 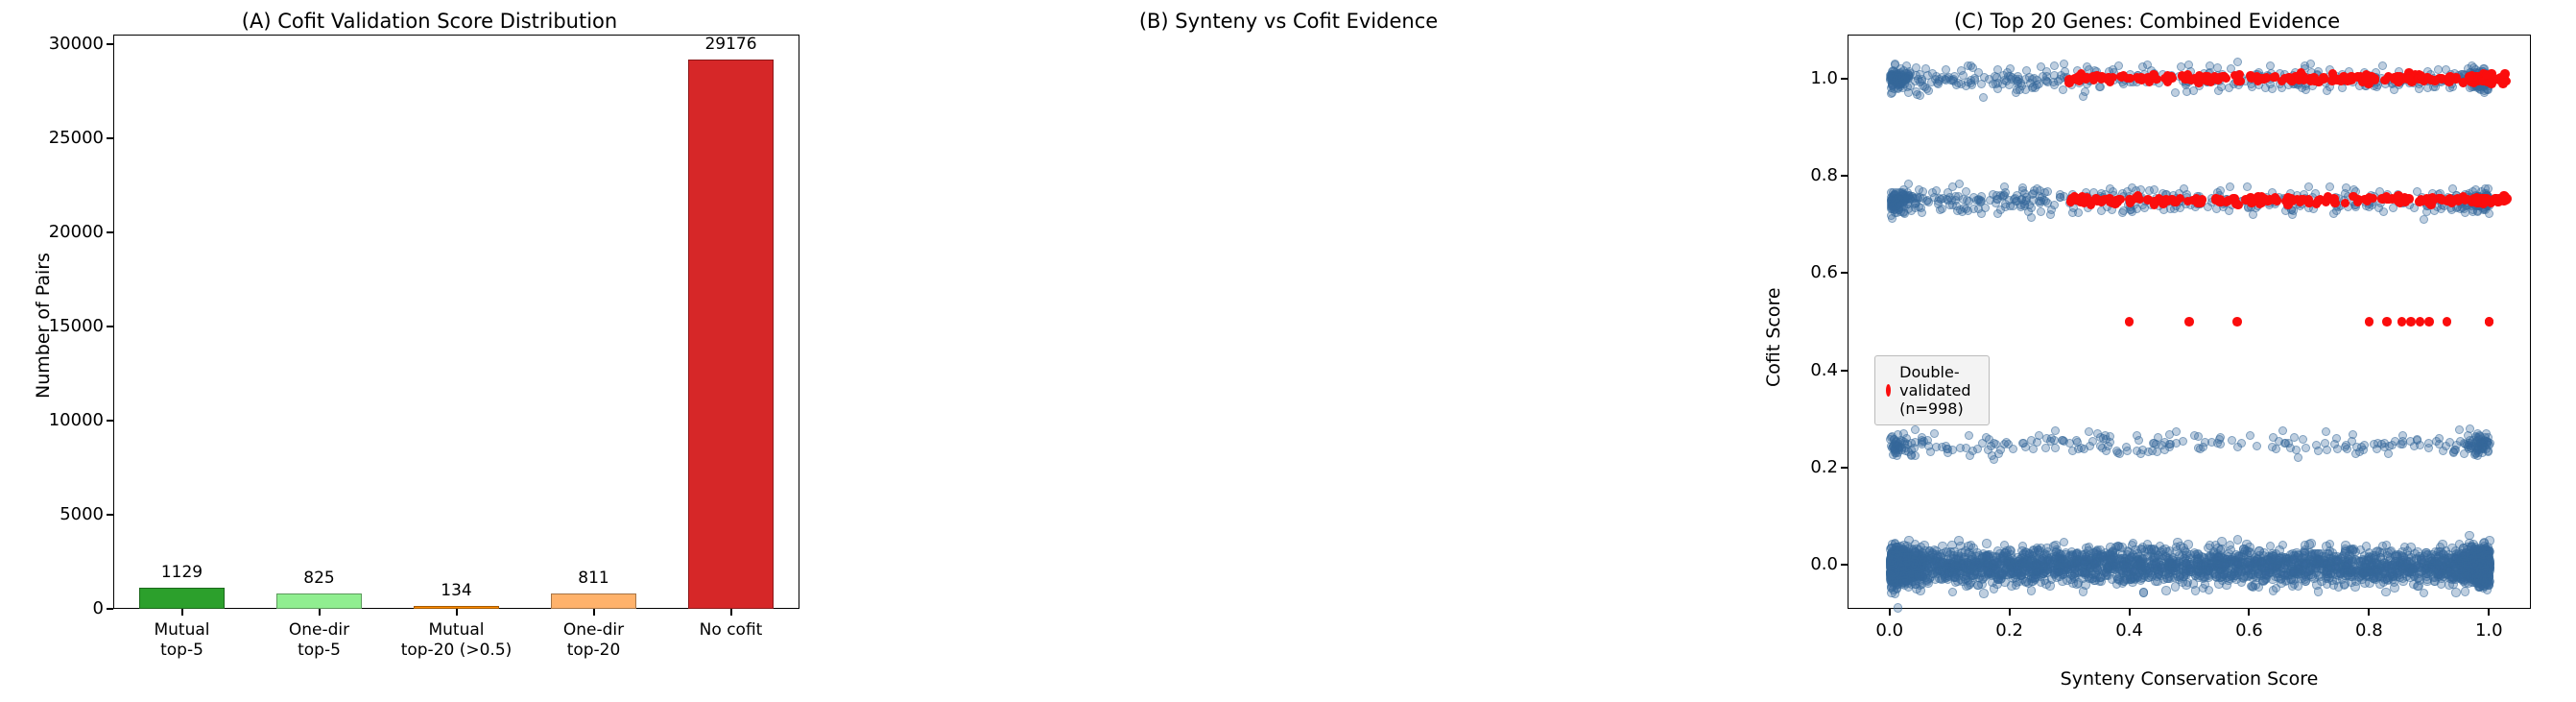 What do you see at coordinates (319, 640) in the screenshot?
I see `panel-a-x-tick-label: One-dir top-5` at bounding box center [319, 640].